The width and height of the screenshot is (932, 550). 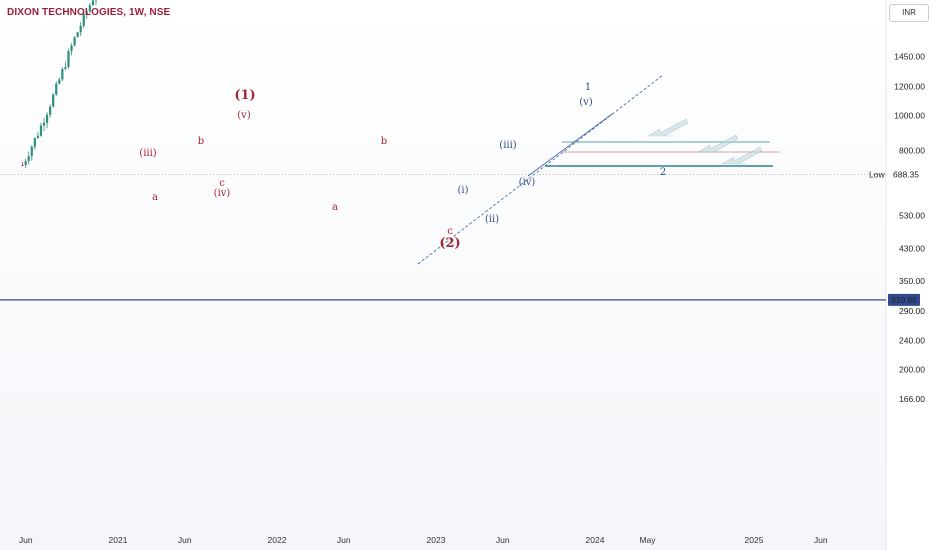 I want to click on y-tick-label: 350.00, so click(x=912, y=281).